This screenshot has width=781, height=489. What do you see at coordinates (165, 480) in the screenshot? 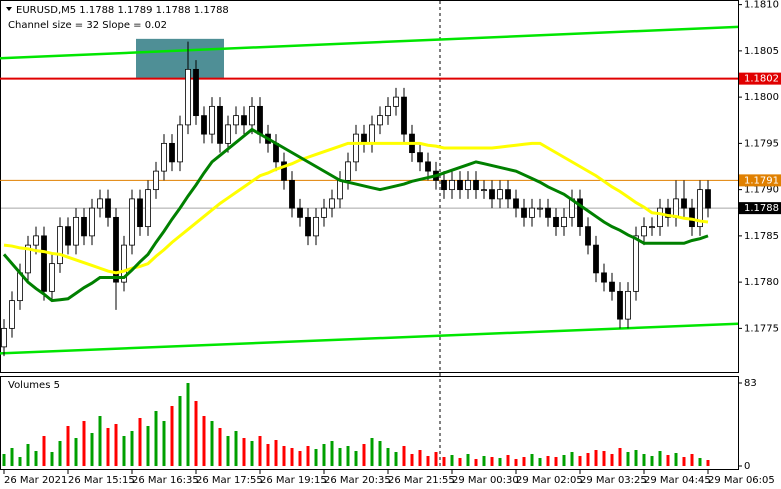
I see `x-tick-label: 26 Mar 16:35` at bounding box center [165, 480].